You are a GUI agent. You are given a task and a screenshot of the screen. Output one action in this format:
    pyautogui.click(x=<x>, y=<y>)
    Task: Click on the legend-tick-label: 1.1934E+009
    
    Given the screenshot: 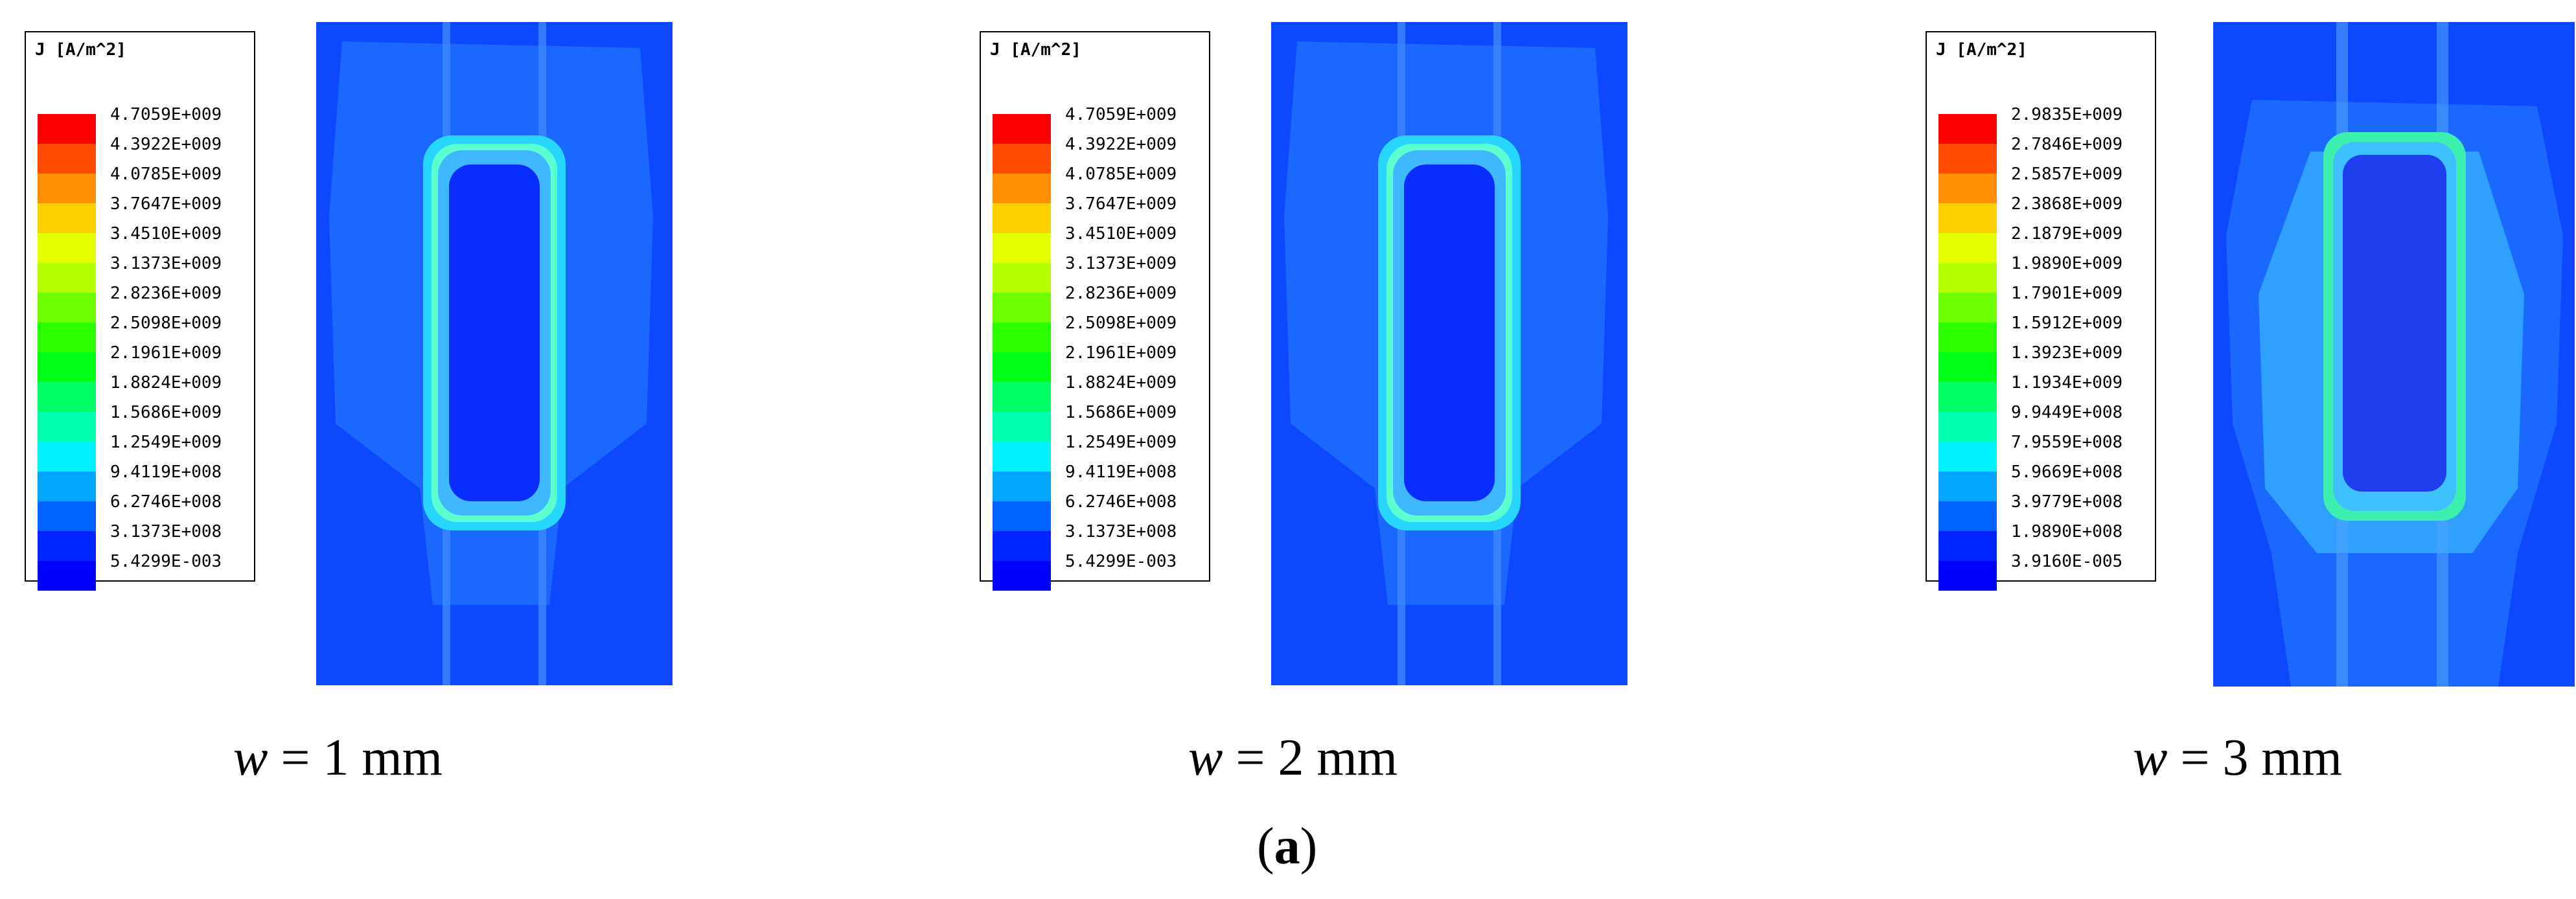 What is the action you would take?
    pyautogui.click(x=2067, y=383)
    